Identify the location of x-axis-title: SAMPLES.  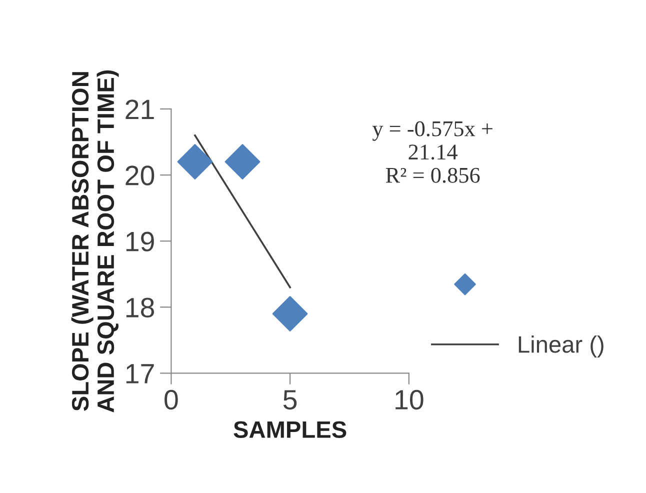
(290, 429).